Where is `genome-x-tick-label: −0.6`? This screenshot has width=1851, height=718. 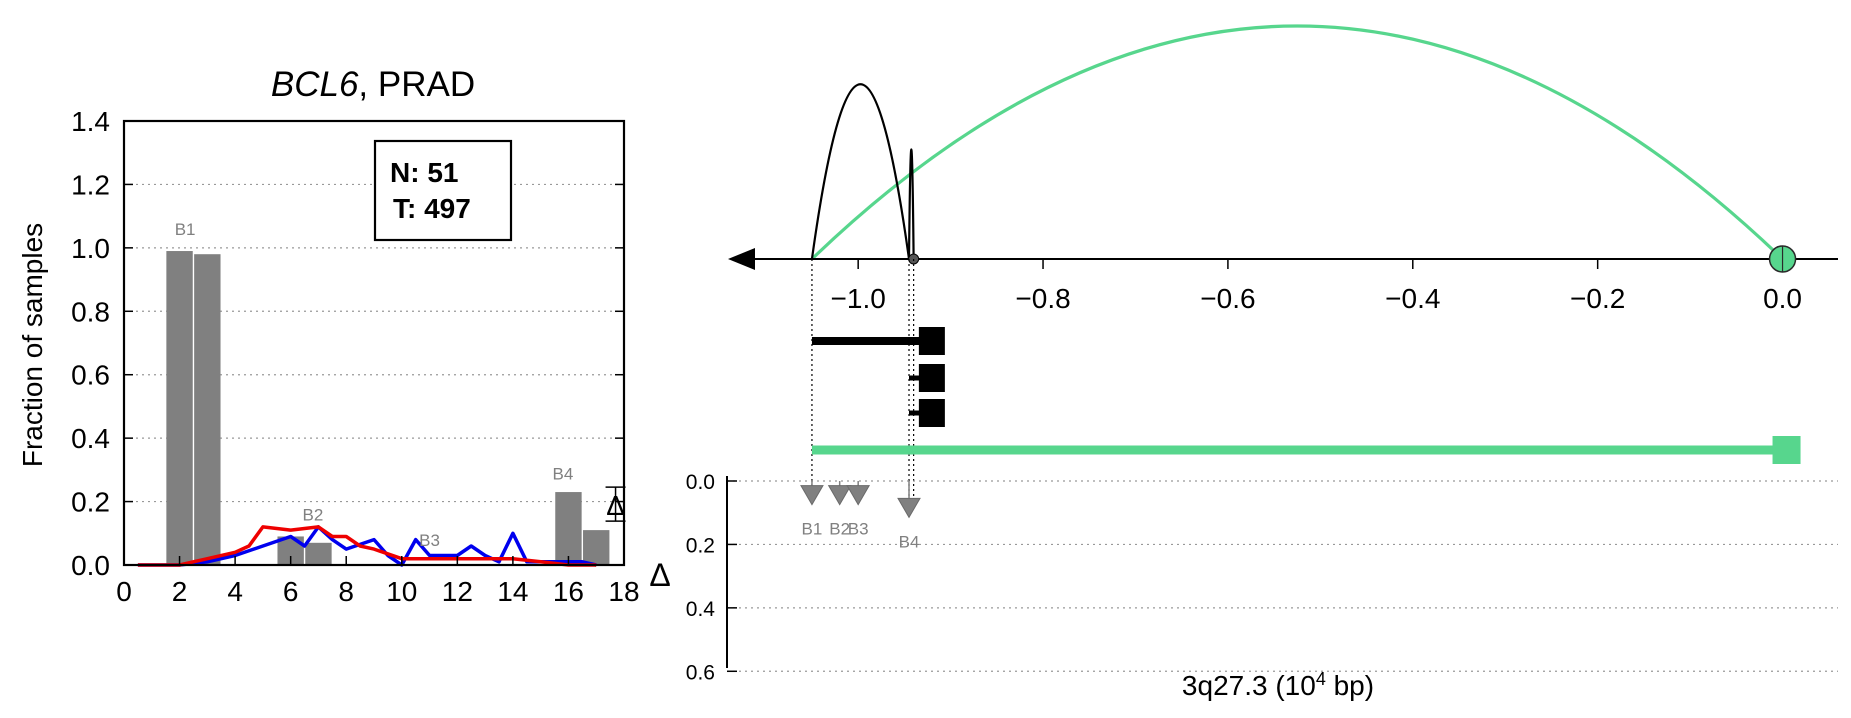 genome-x-tick-label: −0.6 is located at coordinates (1227, 298).